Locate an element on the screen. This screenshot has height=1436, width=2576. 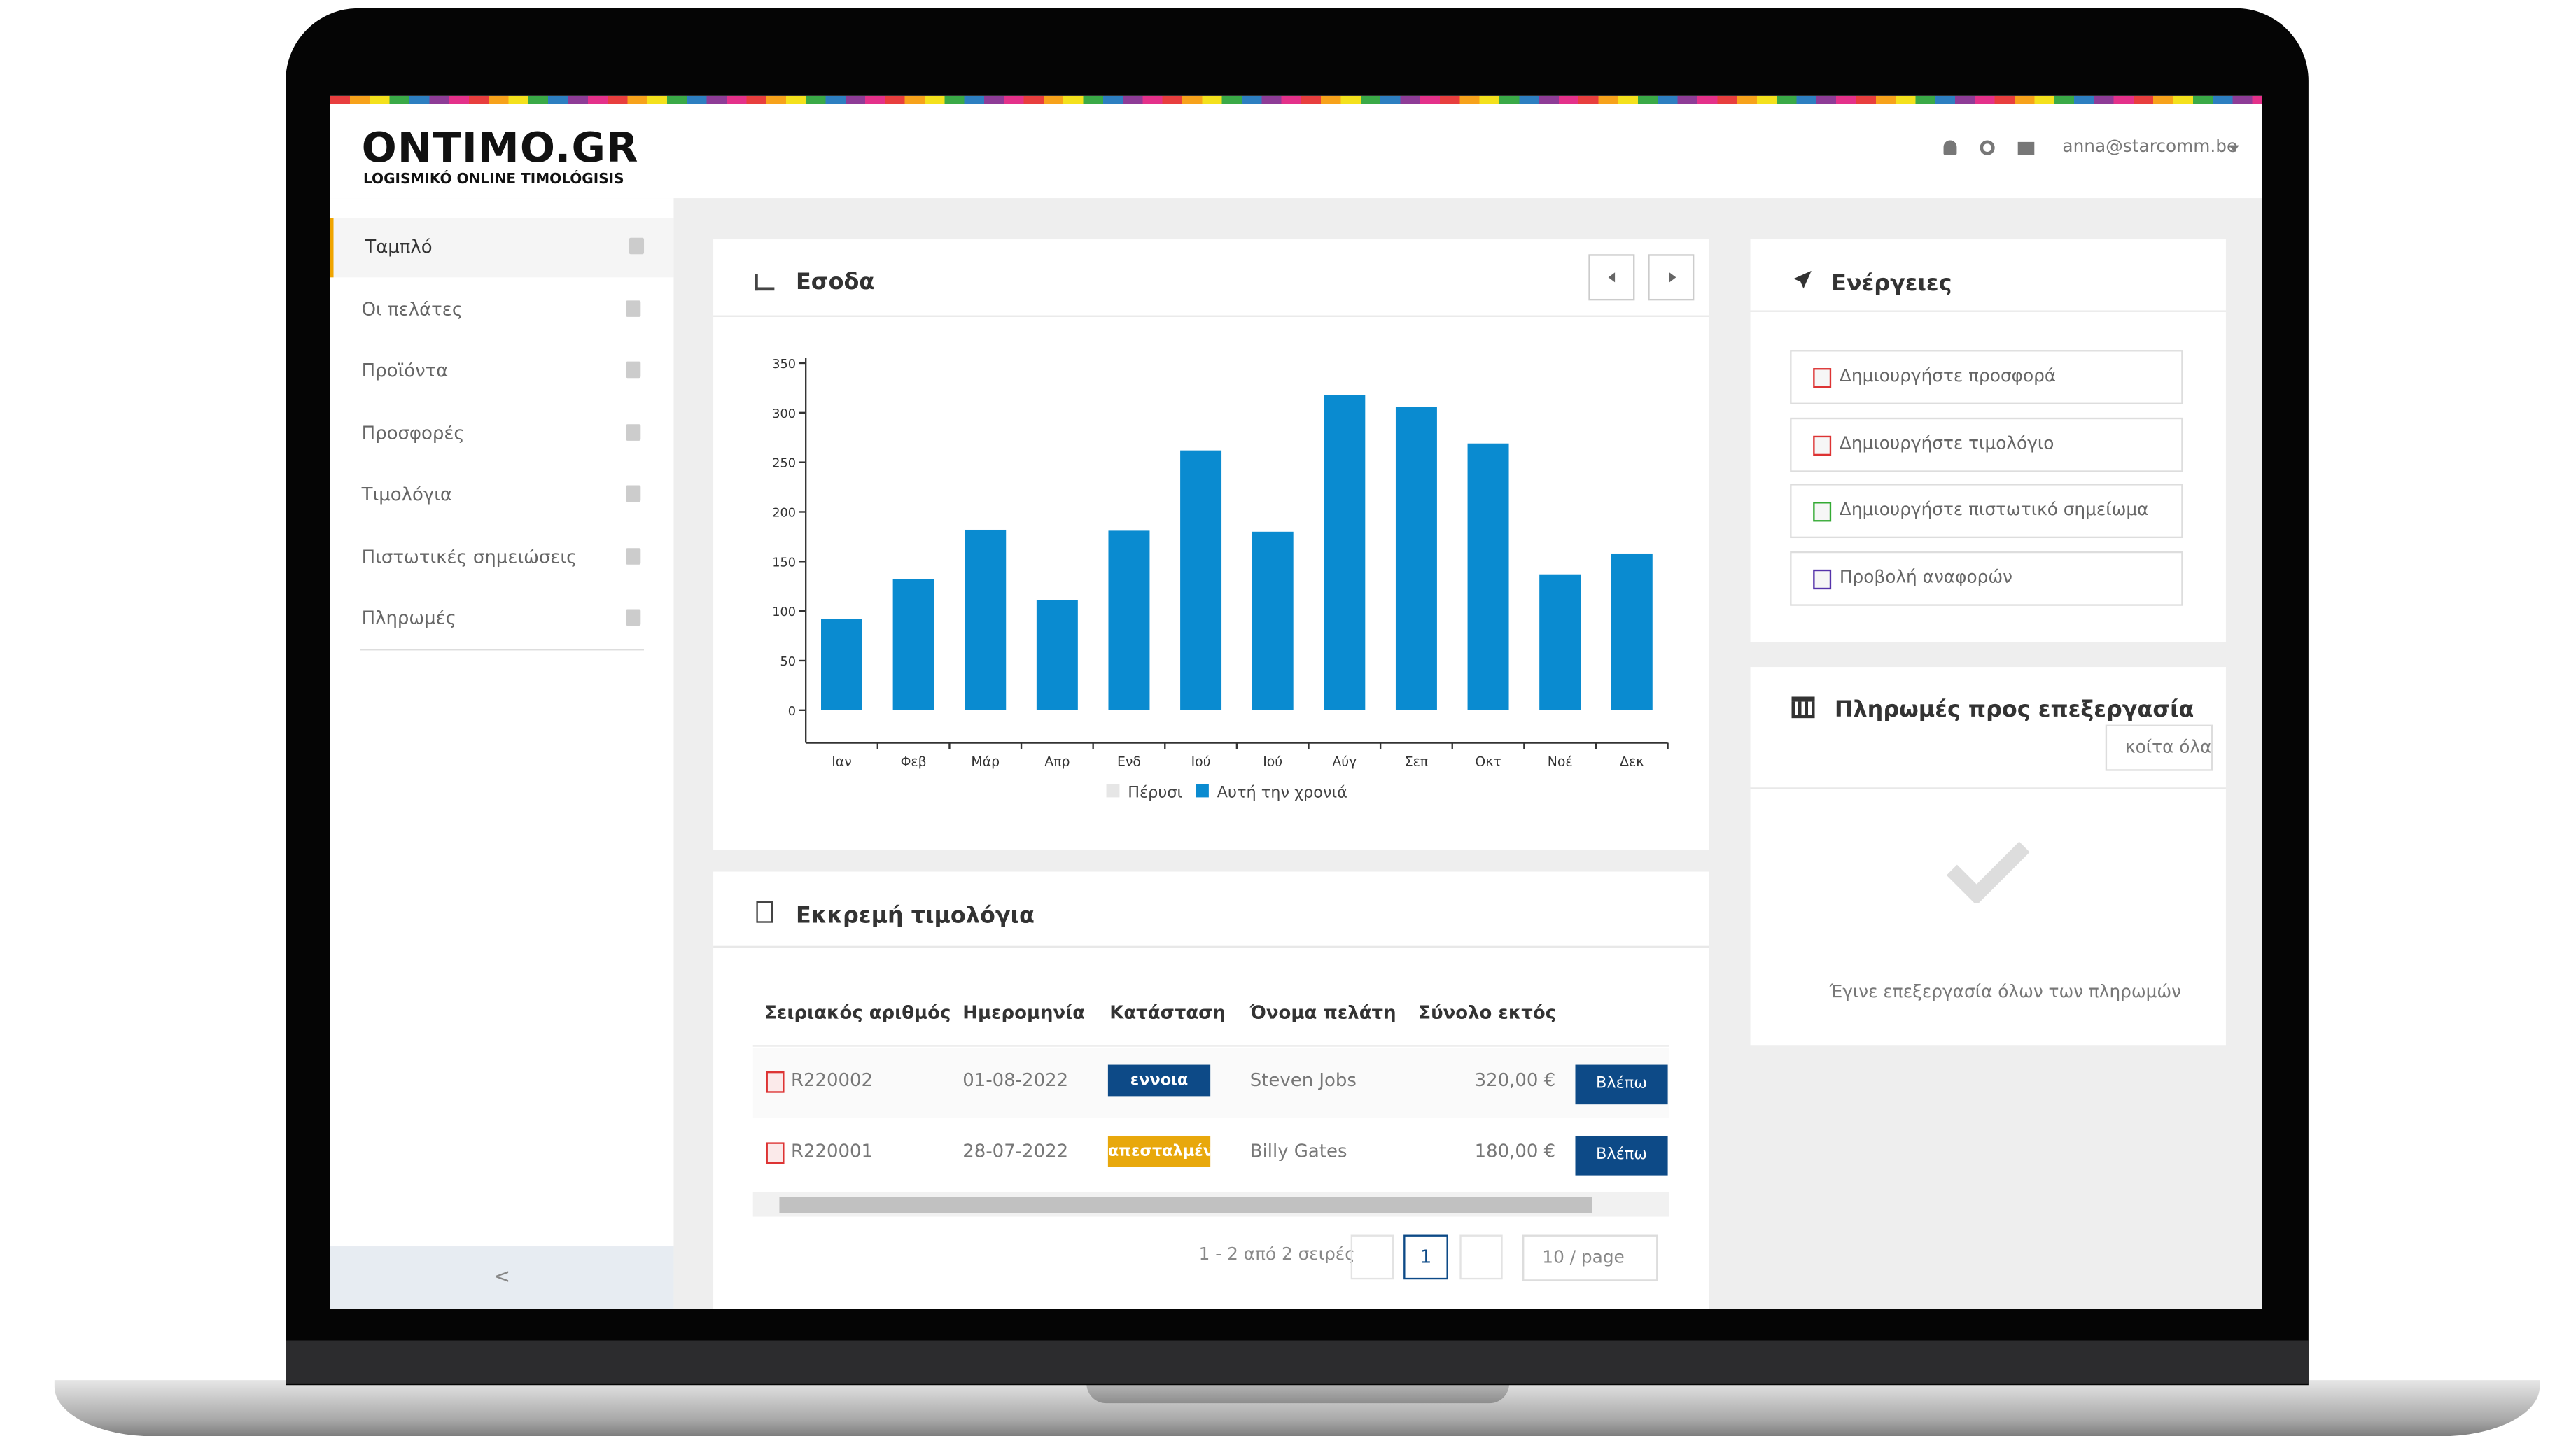
page-size: 10 / page is located at coordinates (1583, 1258).